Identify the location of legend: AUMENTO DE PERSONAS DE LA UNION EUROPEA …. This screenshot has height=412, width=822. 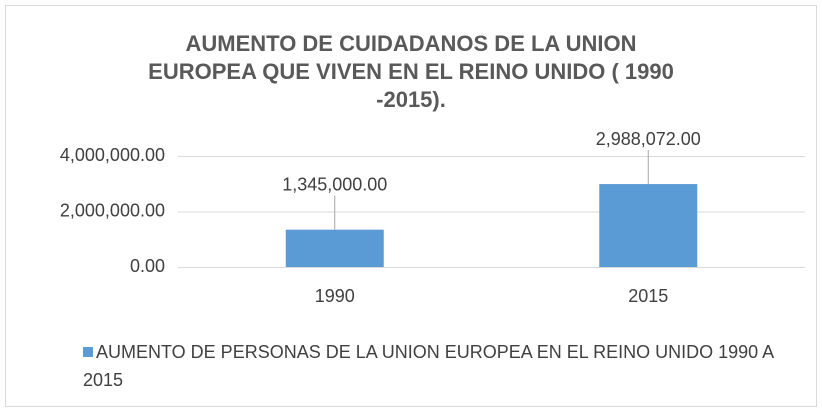
(433, 366).